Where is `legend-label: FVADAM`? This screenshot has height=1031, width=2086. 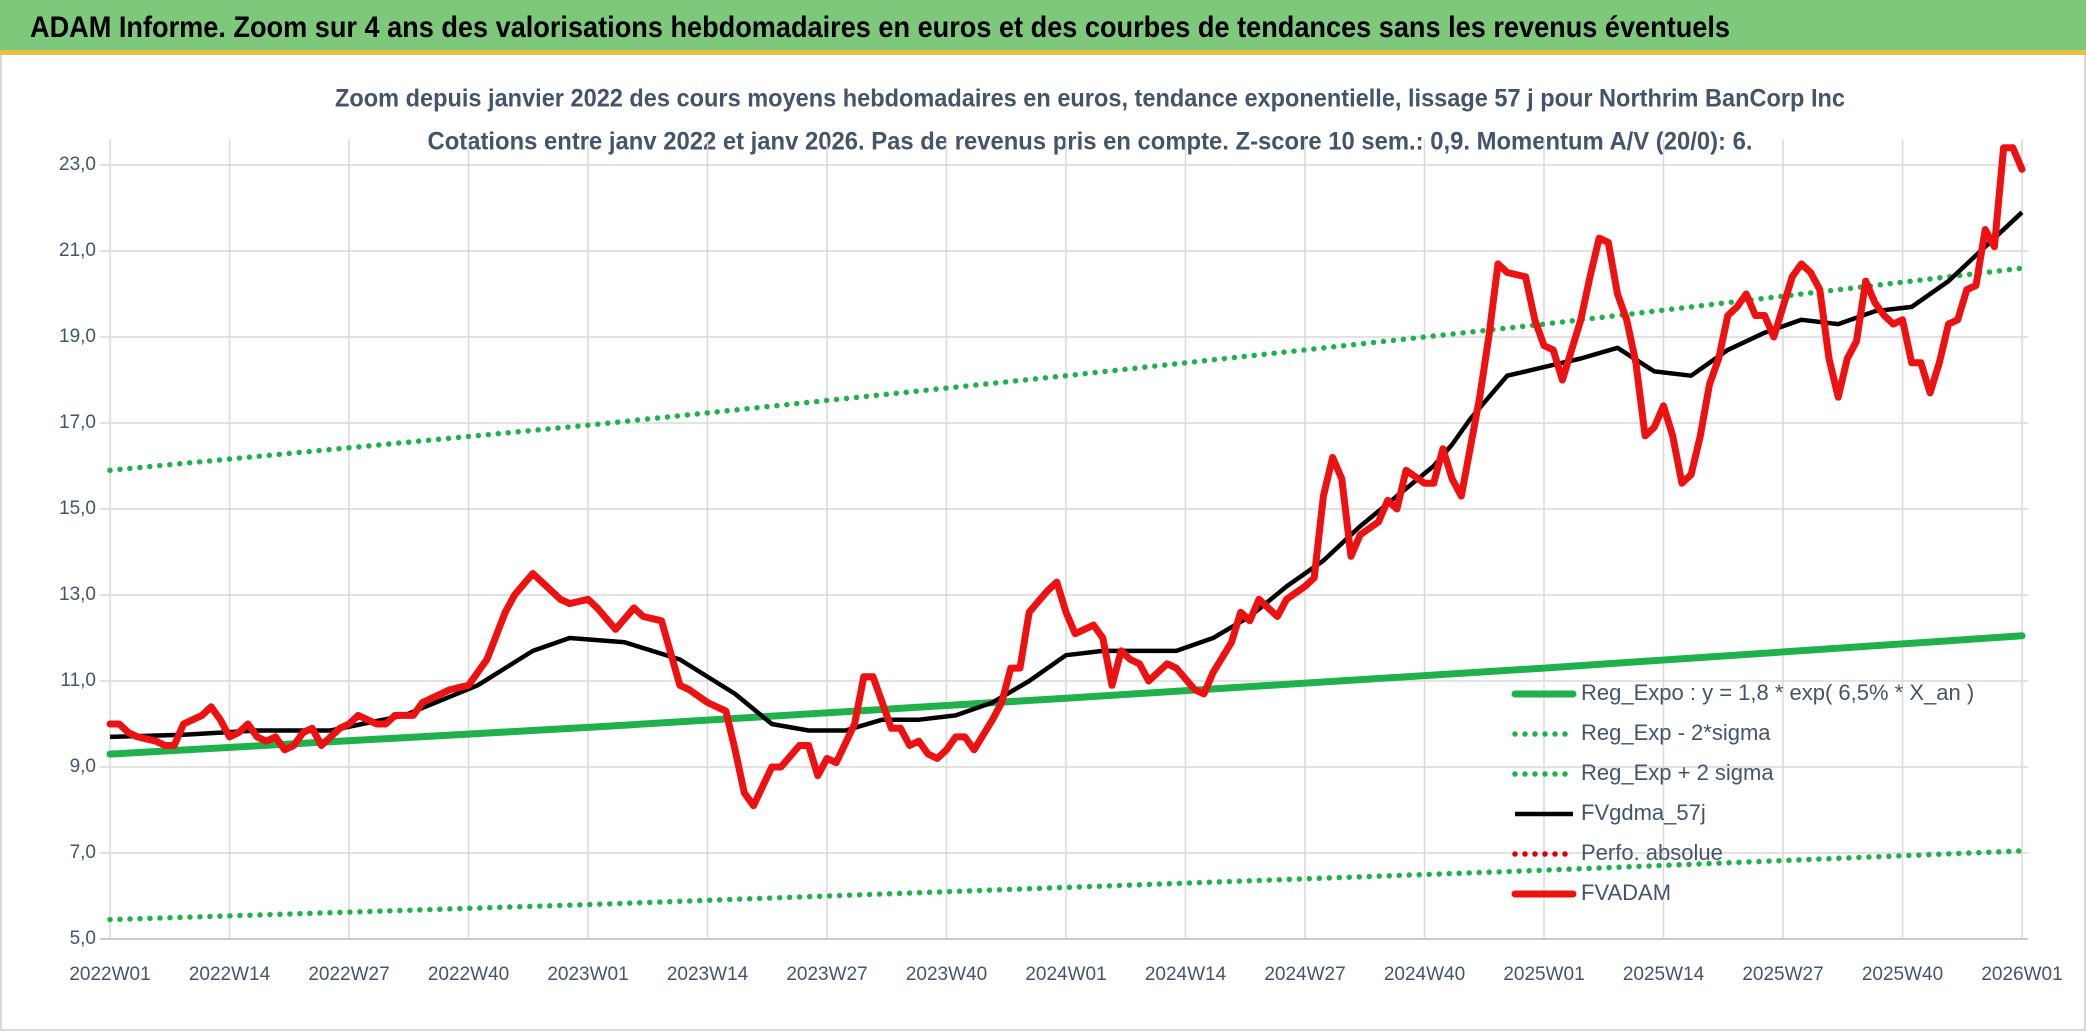
legend-label: FVADAM is located at coordinates (1626, 892).